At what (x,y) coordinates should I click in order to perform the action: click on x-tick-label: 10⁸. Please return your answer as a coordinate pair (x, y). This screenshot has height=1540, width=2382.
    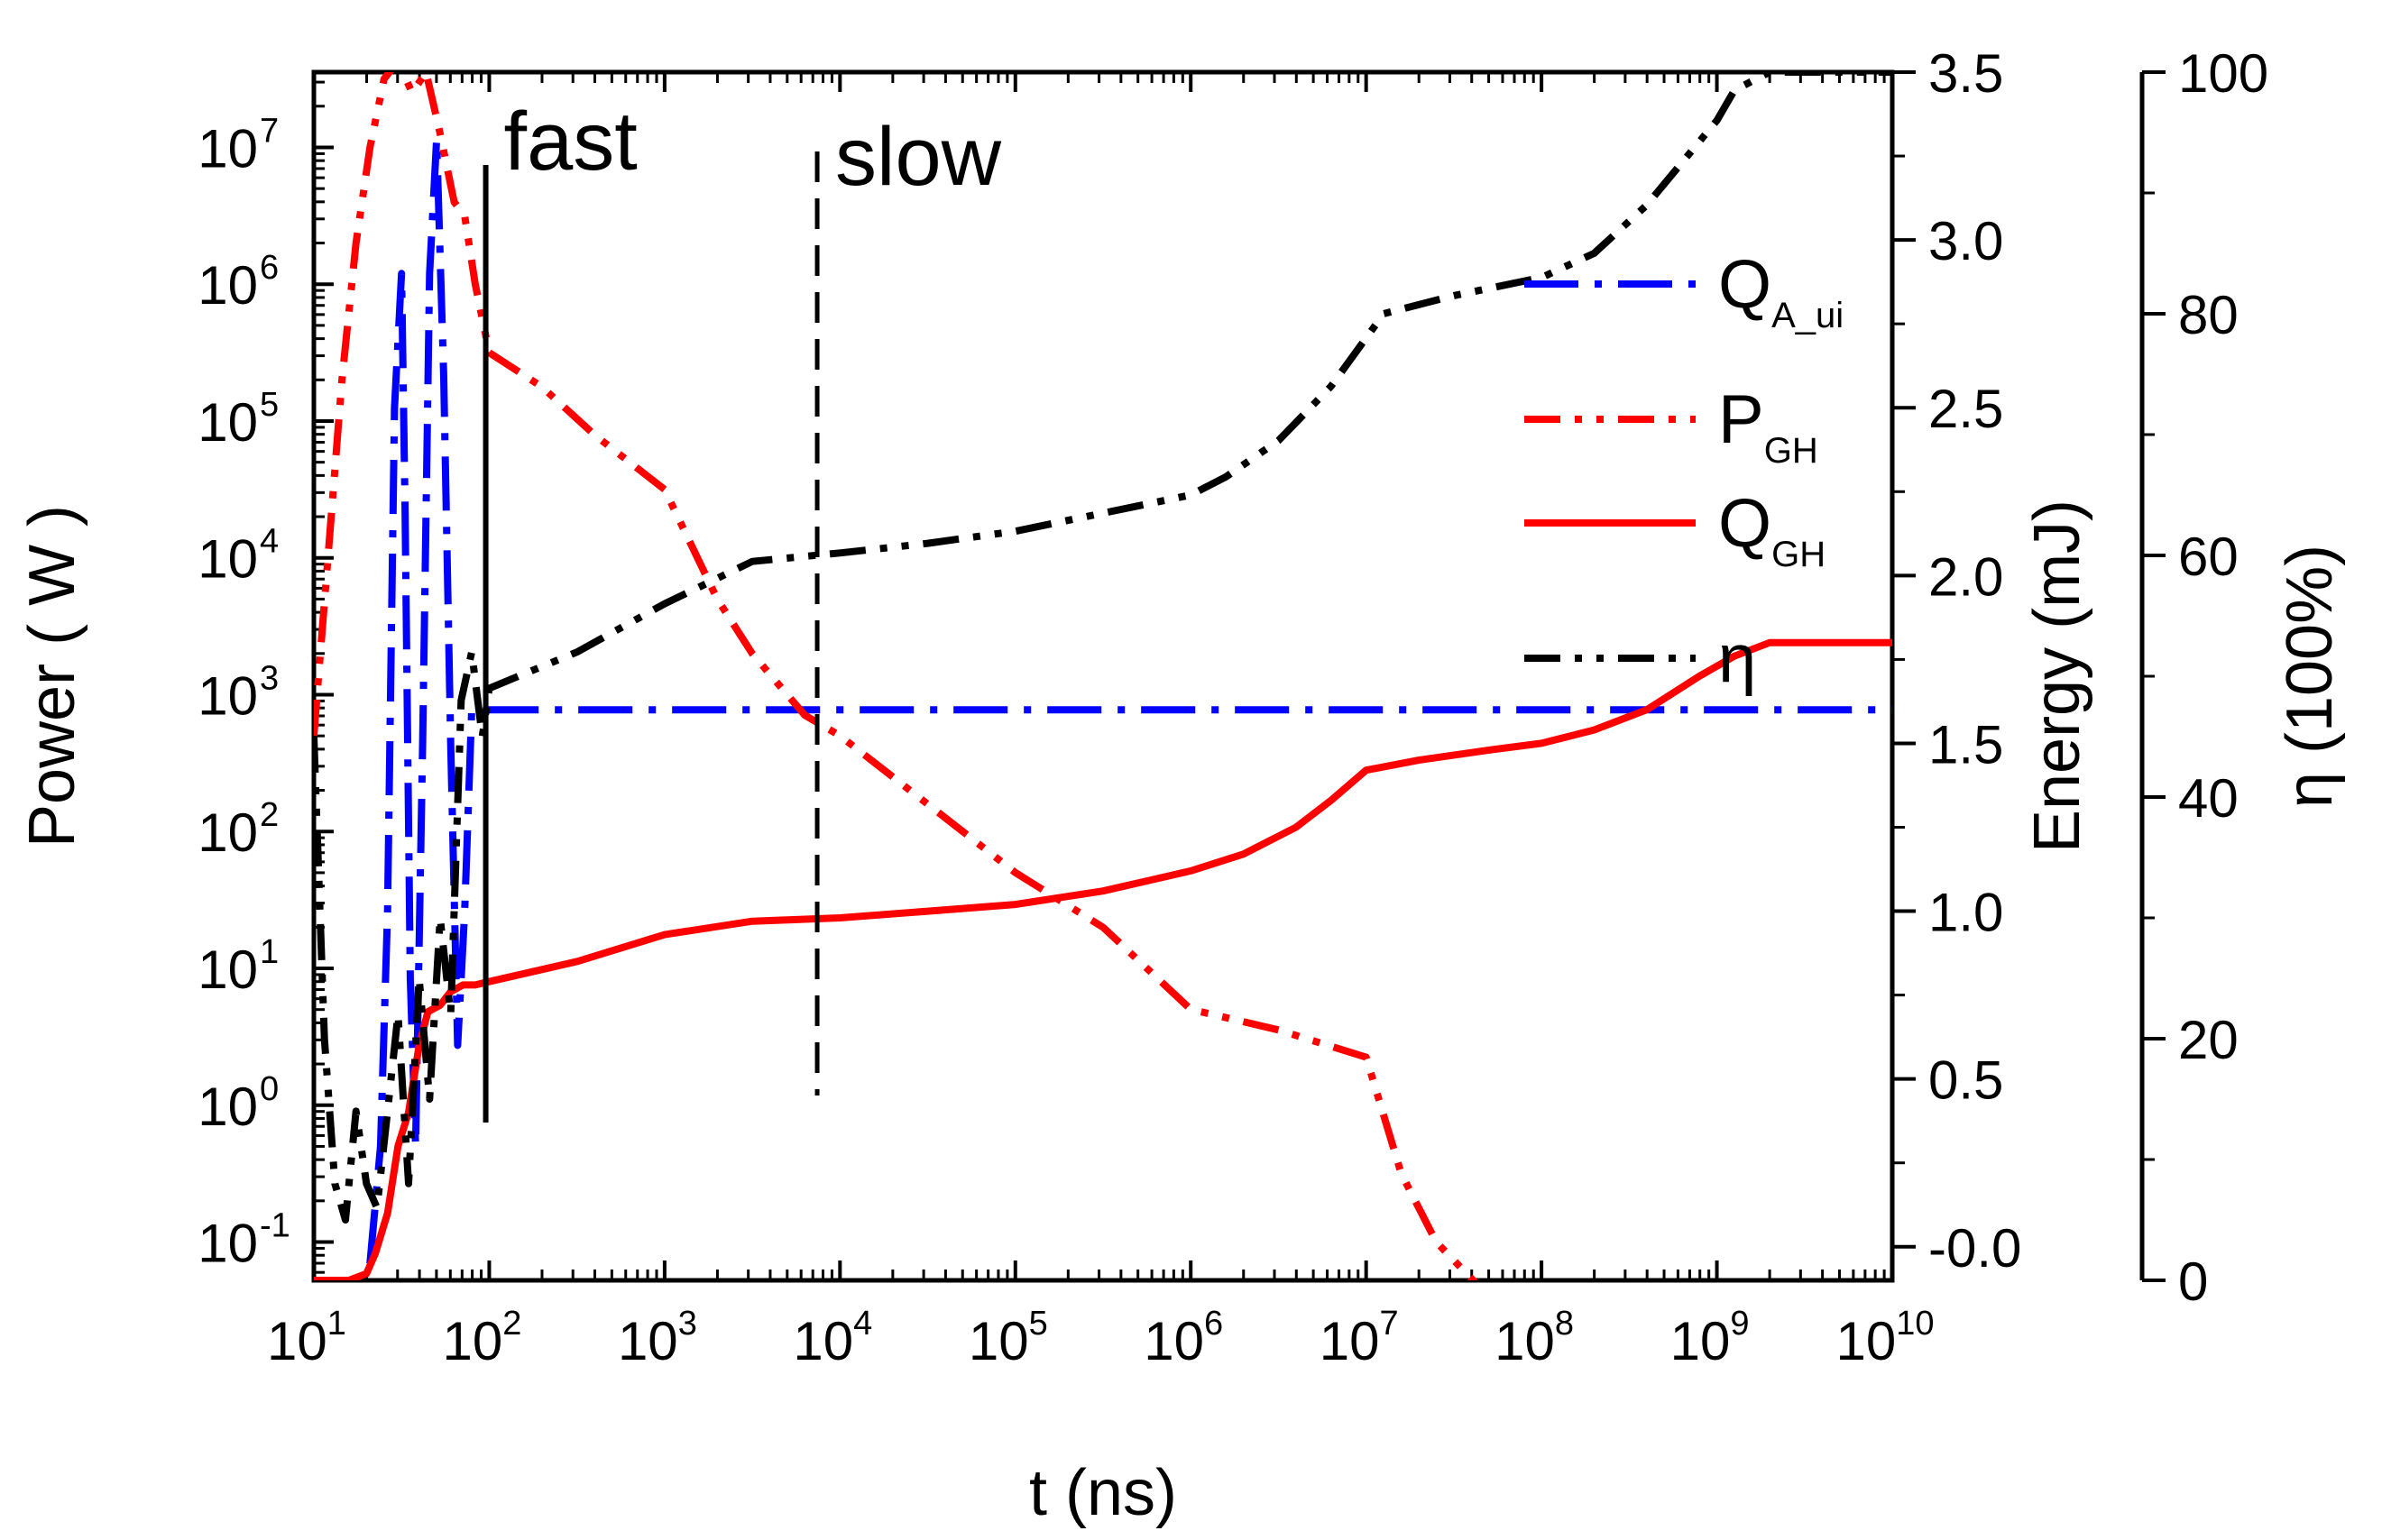
    Looking at the image, I should click on (1534, 1338).